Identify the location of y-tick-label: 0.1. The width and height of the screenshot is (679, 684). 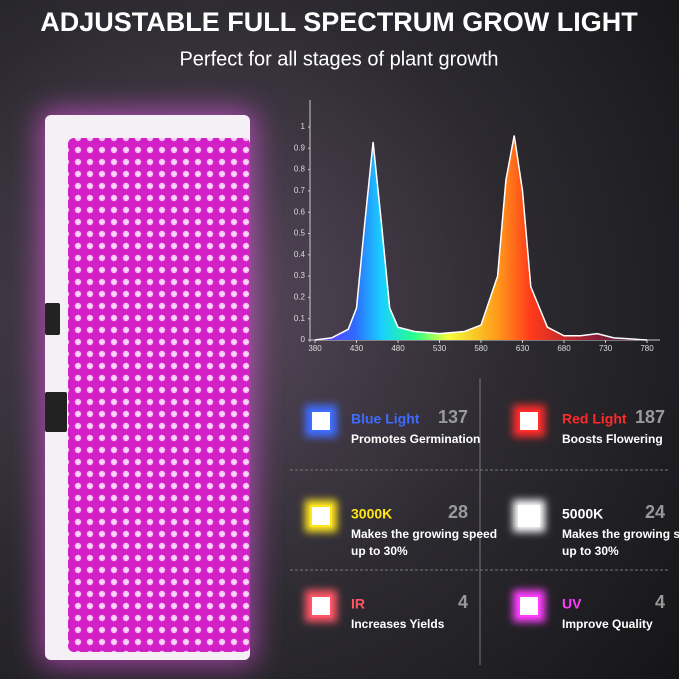
(300, 318).